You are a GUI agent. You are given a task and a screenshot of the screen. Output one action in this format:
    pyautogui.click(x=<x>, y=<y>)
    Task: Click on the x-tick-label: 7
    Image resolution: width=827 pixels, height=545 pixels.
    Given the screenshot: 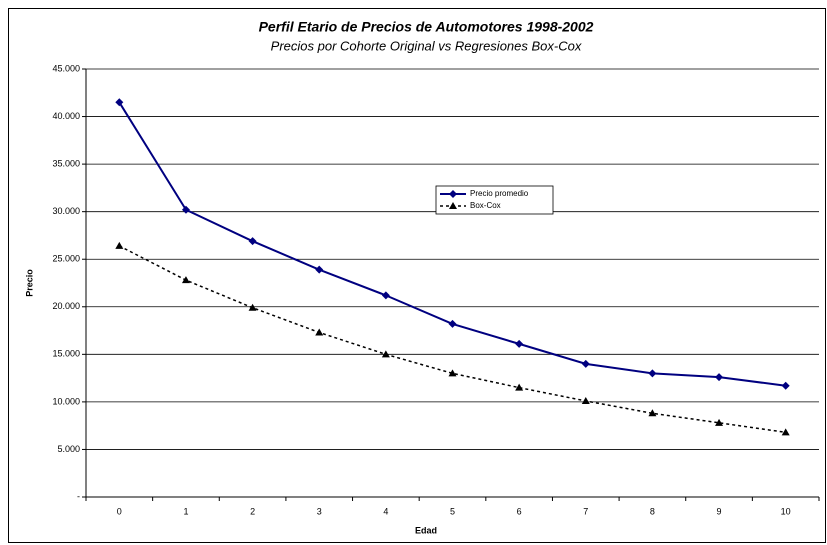 What is the action you would take?
    pyautogui.click(x=585, y=511)
    